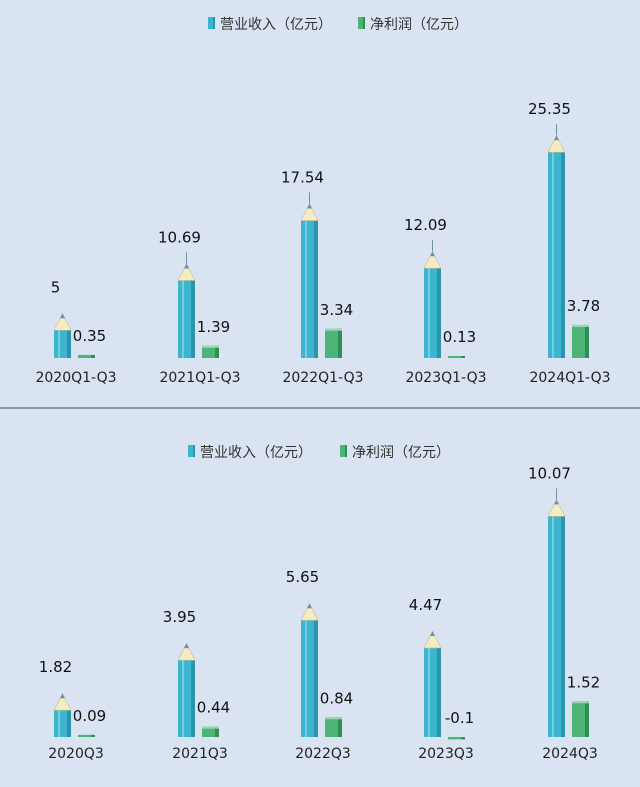  Describe the element at coordinates (199, 378) in the screenshot. I see `category-tick-label: 2021Q1-Q3` at that location.